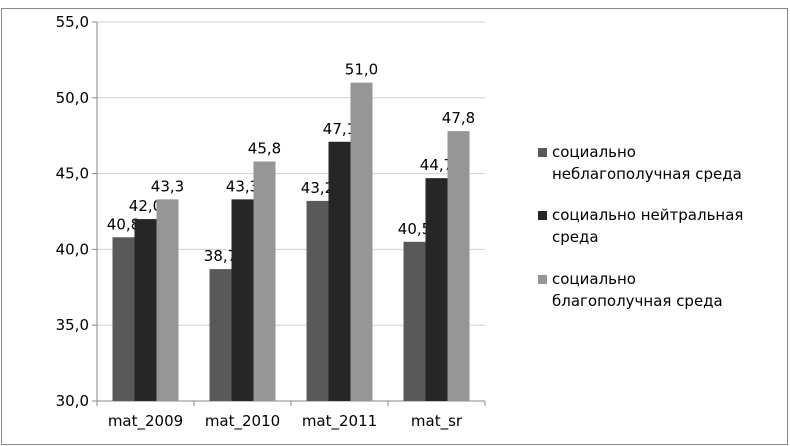 This screenshot has width=790, height=446. Describe the element at coordinates (437, 421) in the screenshot. I see `x-tick-label: mat_sr` at that location.